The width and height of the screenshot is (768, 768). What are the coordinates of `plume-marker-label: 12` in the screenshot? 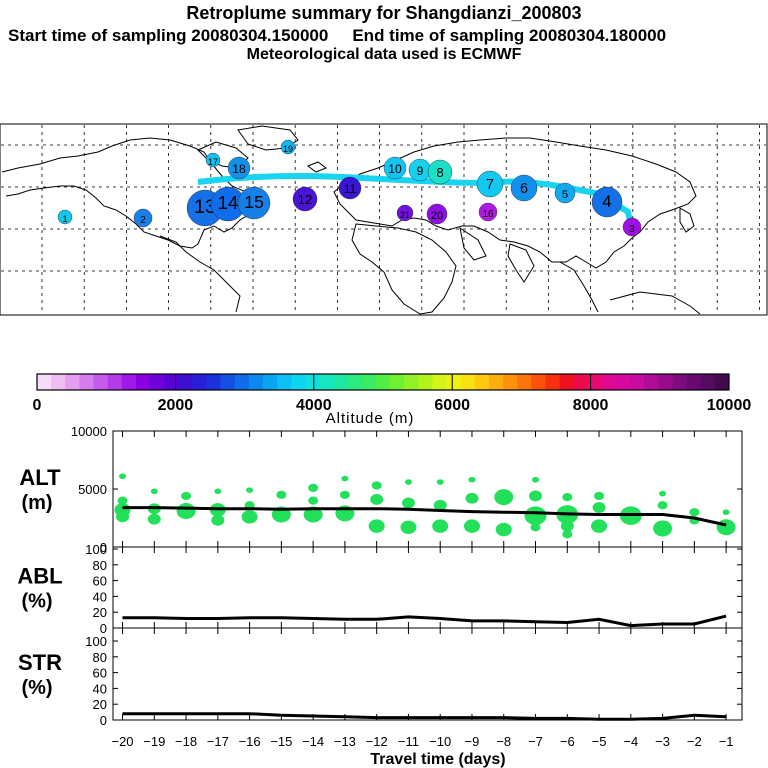 It's located at (305, 199).